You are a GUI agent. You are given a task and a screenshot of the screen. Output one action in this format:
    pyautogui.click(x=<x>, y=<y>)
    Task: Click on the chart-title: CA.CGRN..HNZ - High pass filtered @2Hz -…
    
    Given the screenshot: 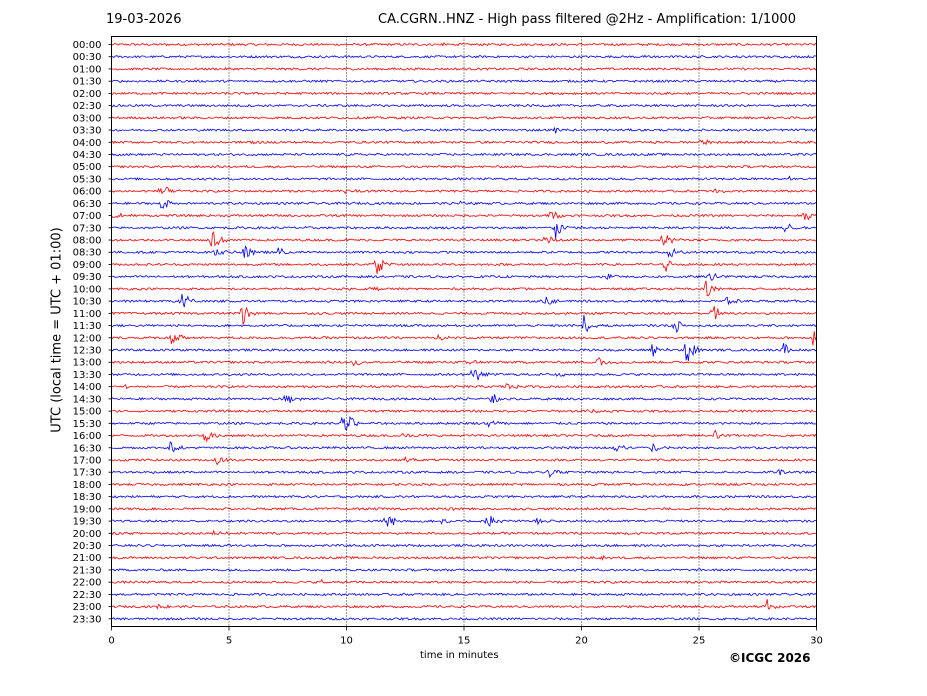 What is the action you would take?
    pyautogui.click(x=587, y=19)
    